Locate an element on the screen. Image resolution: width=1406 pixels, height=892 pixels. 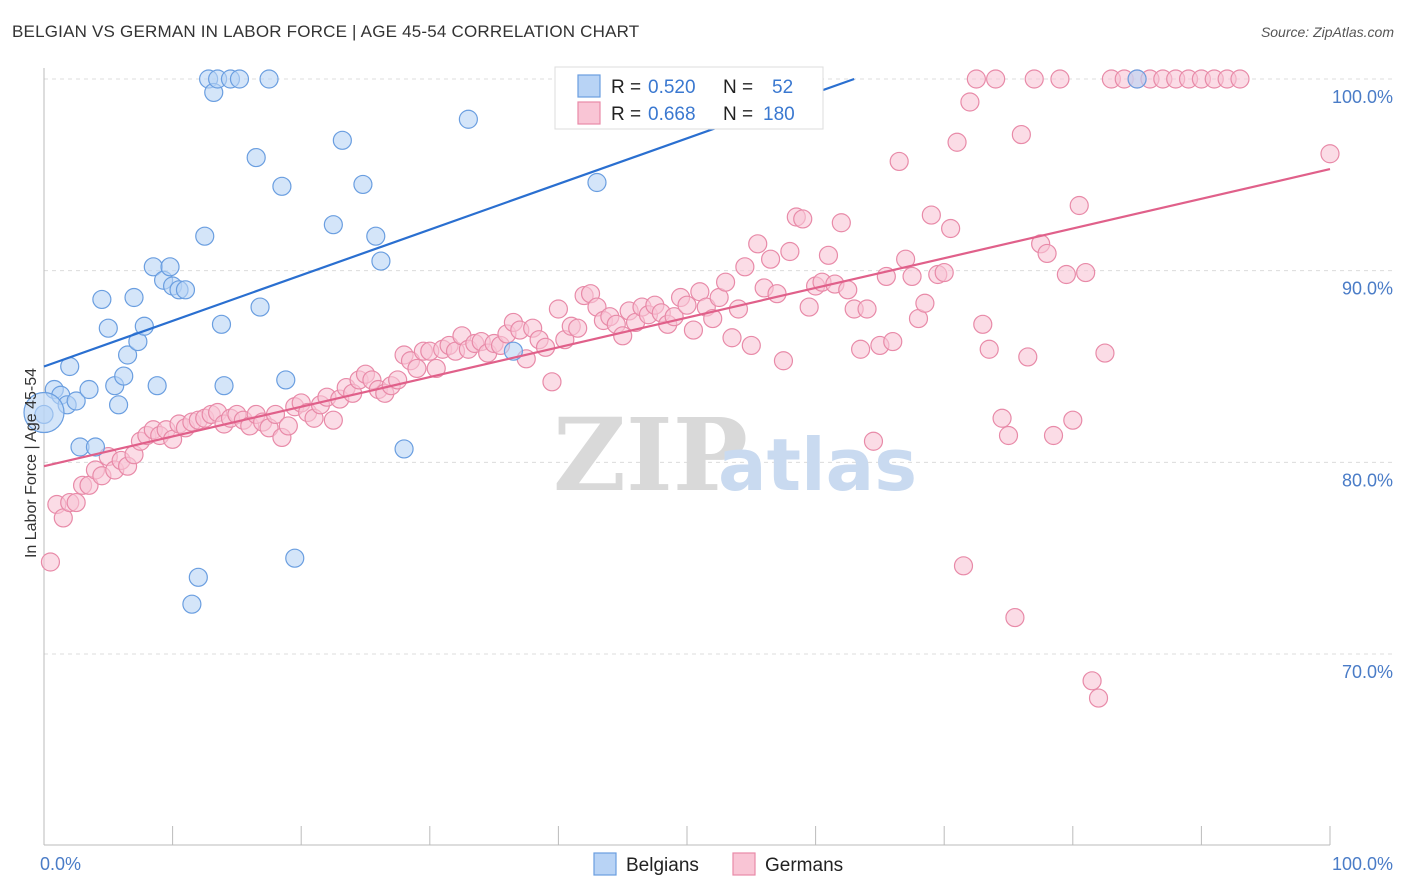
source-credit: Source: ZipAtlas.com is located at coordinates (1327, 32).